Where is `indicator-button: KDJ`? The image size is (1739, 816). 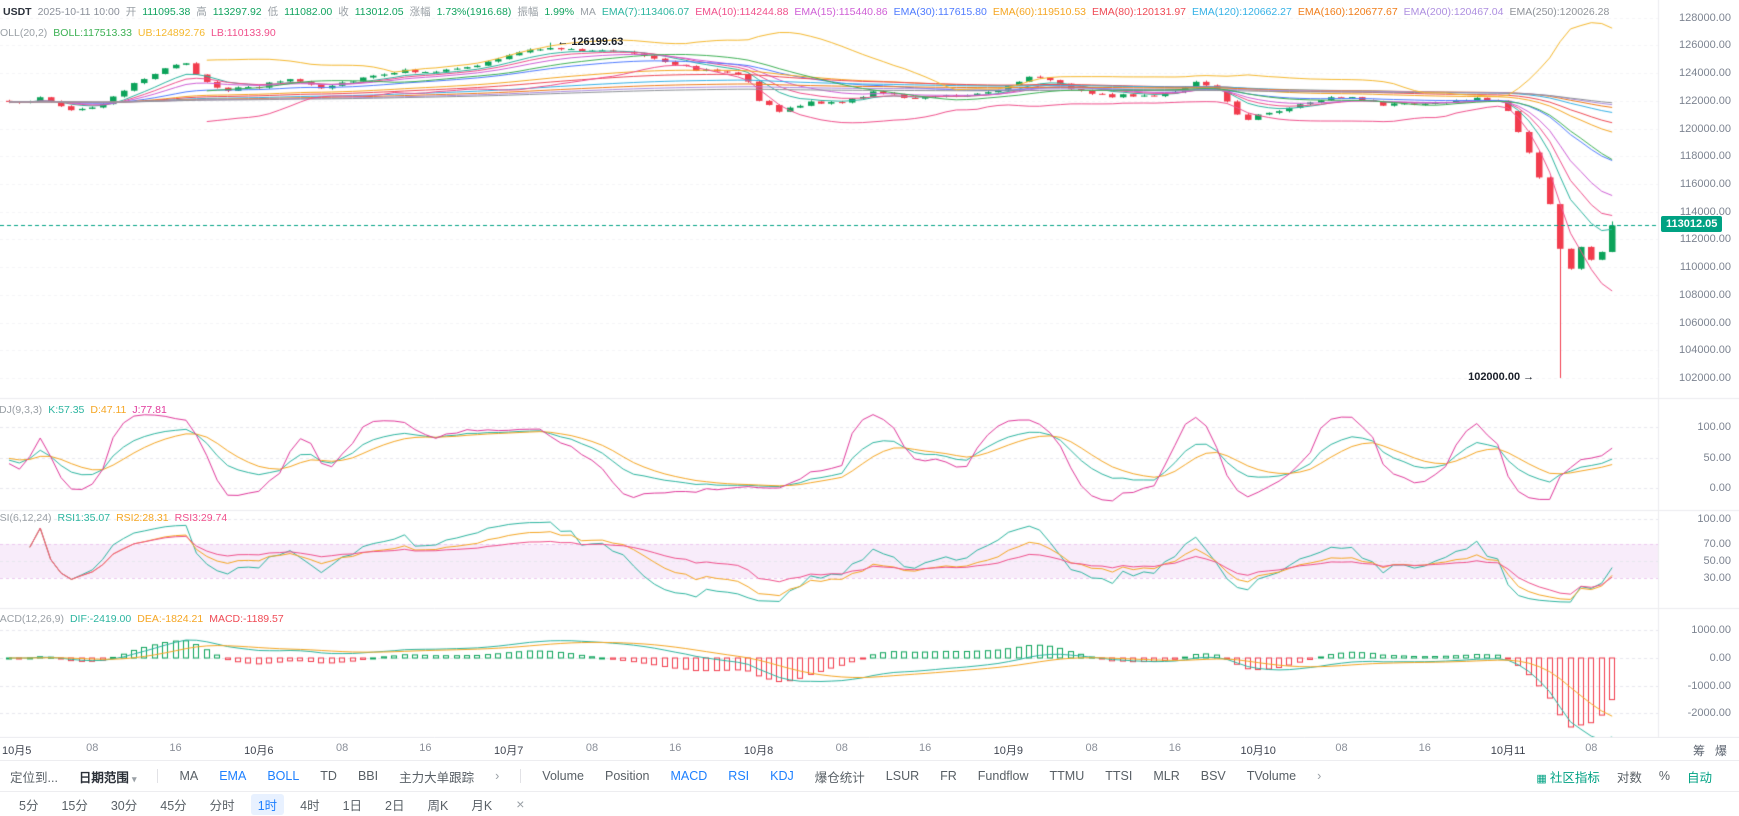 indicator-button: KDJ is located at coordinates (782, 776).